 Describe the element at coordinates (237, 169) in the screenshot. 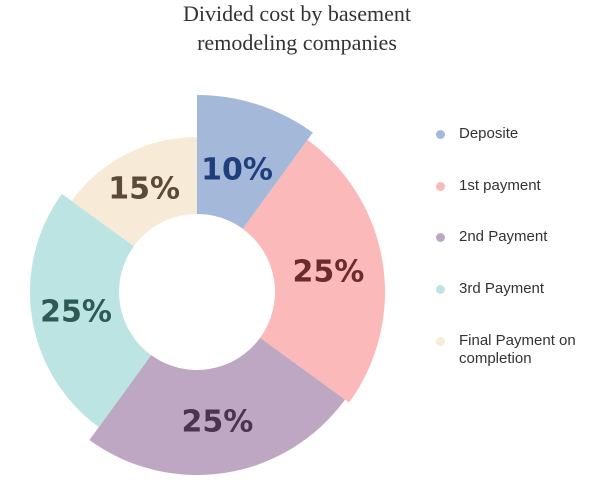

I see `slice-label: 10%` at that location.